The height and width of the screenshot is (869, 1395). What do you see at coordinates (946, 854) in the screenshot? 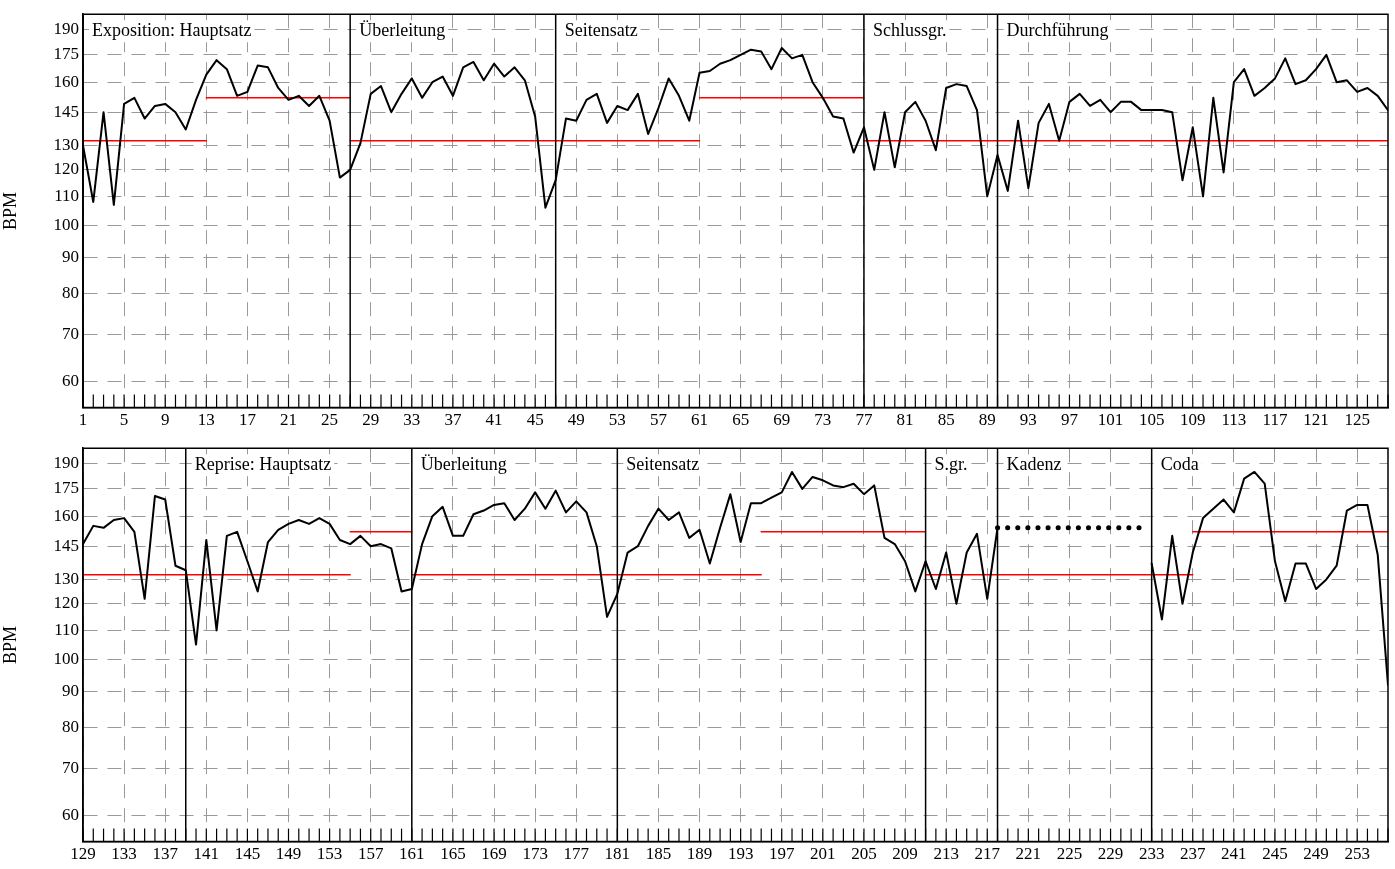
I see `x-tick-label: 213` at bounding box center [946, 854].